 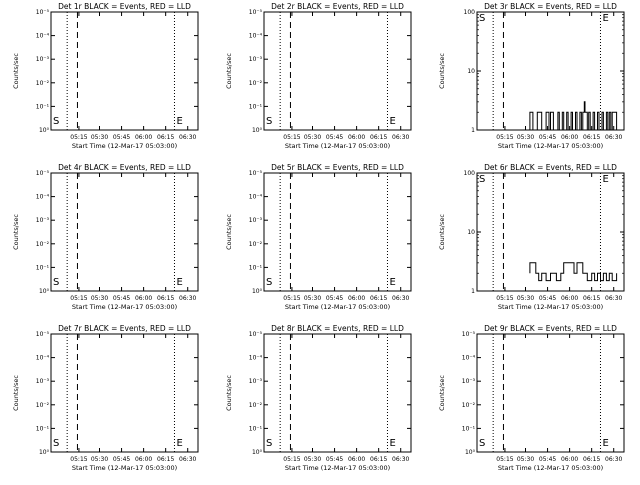 I want to click on chart-title: Det 1r BLACK = Events, RED = LLD, so click(x=124, y=6).